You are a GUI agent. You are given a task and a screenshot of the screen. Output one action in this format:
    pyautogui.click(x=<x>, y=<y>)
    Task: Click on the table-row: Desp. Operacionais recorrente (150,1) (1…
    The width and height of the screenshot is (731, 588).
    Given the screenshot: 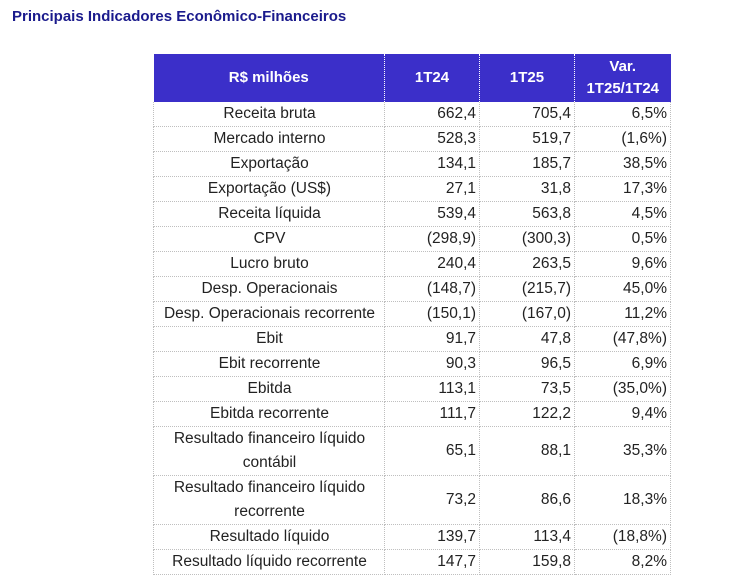 What is the action you would take?
    pyautogui.click(x=412, y=314)
    